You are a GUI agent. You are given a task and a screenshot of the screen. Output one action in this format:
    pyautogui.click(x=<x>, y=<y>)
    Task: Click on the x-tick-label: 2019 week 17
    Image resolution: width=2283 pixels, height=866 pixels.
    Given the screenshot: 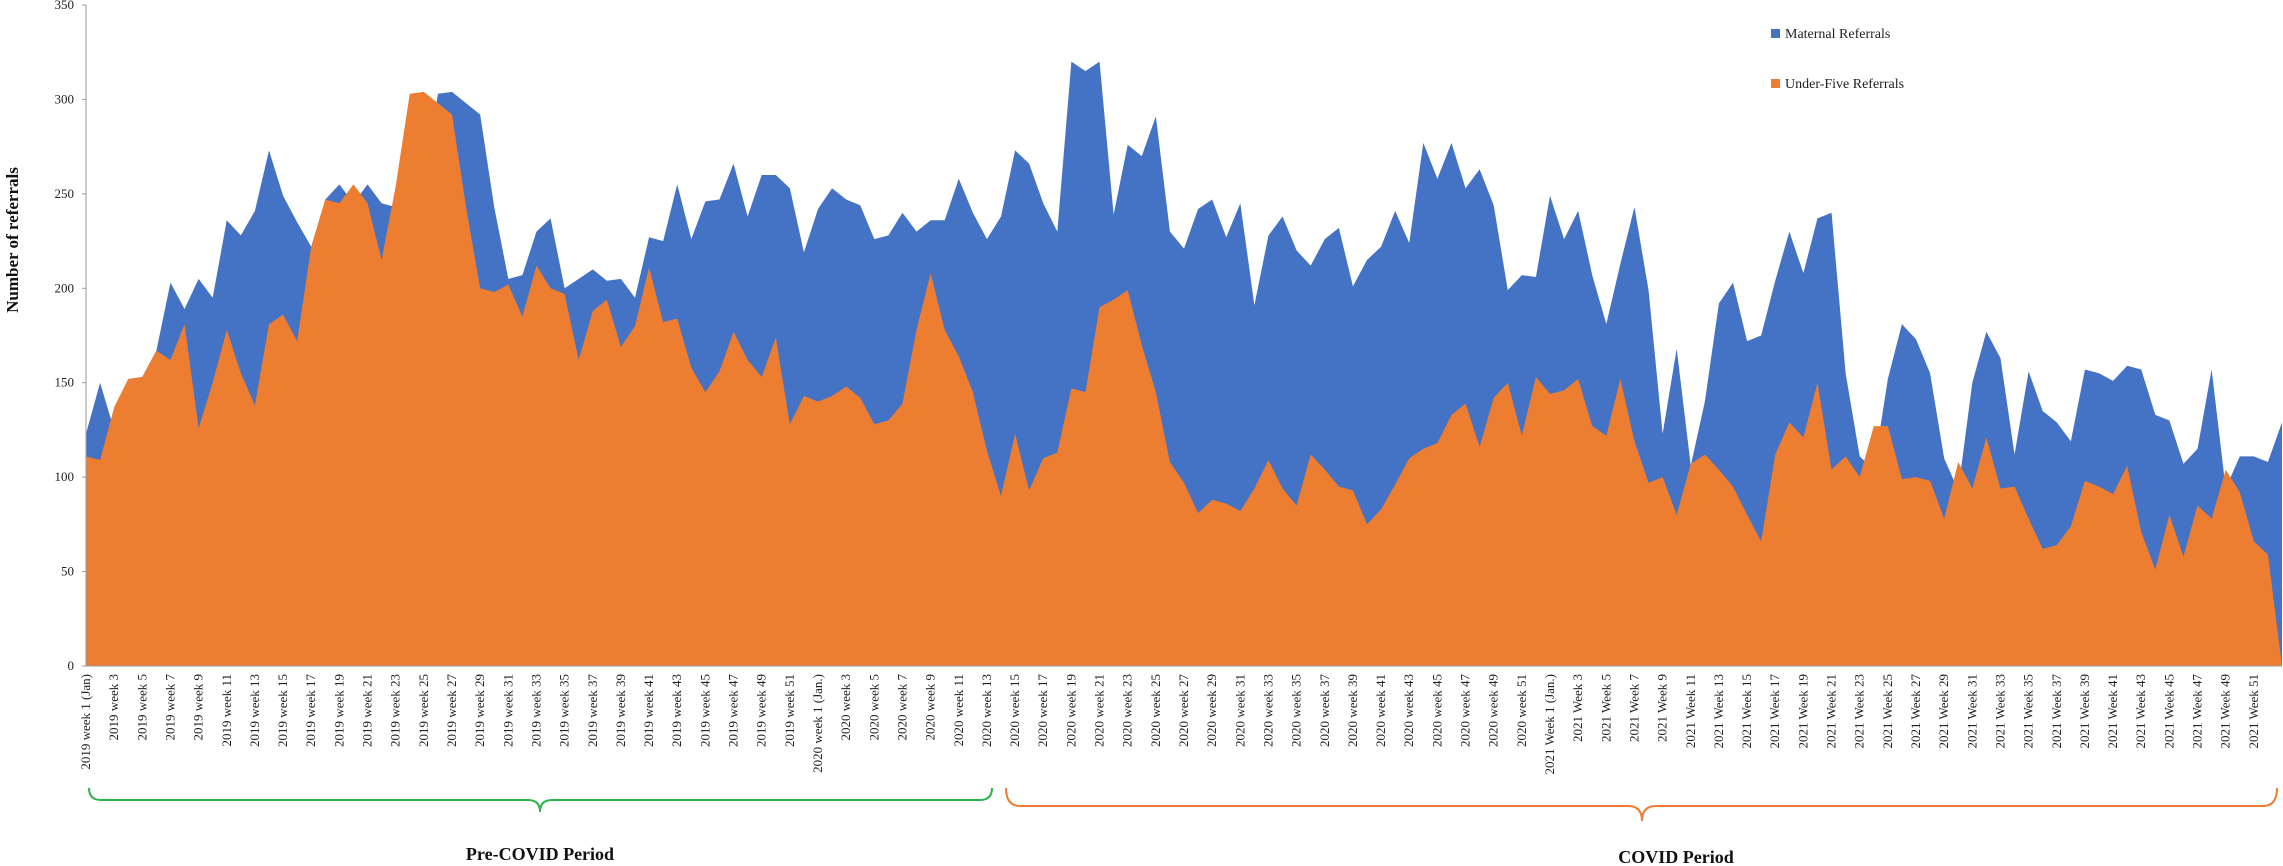 What is the action you would take?
    pyautogui.click(x=310, y=710)
    